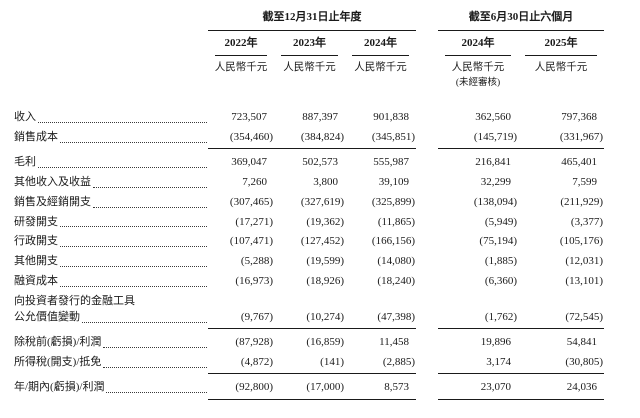 Image resolution: width=640 pixels, height=418 pixels. I want to click on value-cell: (14,080), so click(396, 261).